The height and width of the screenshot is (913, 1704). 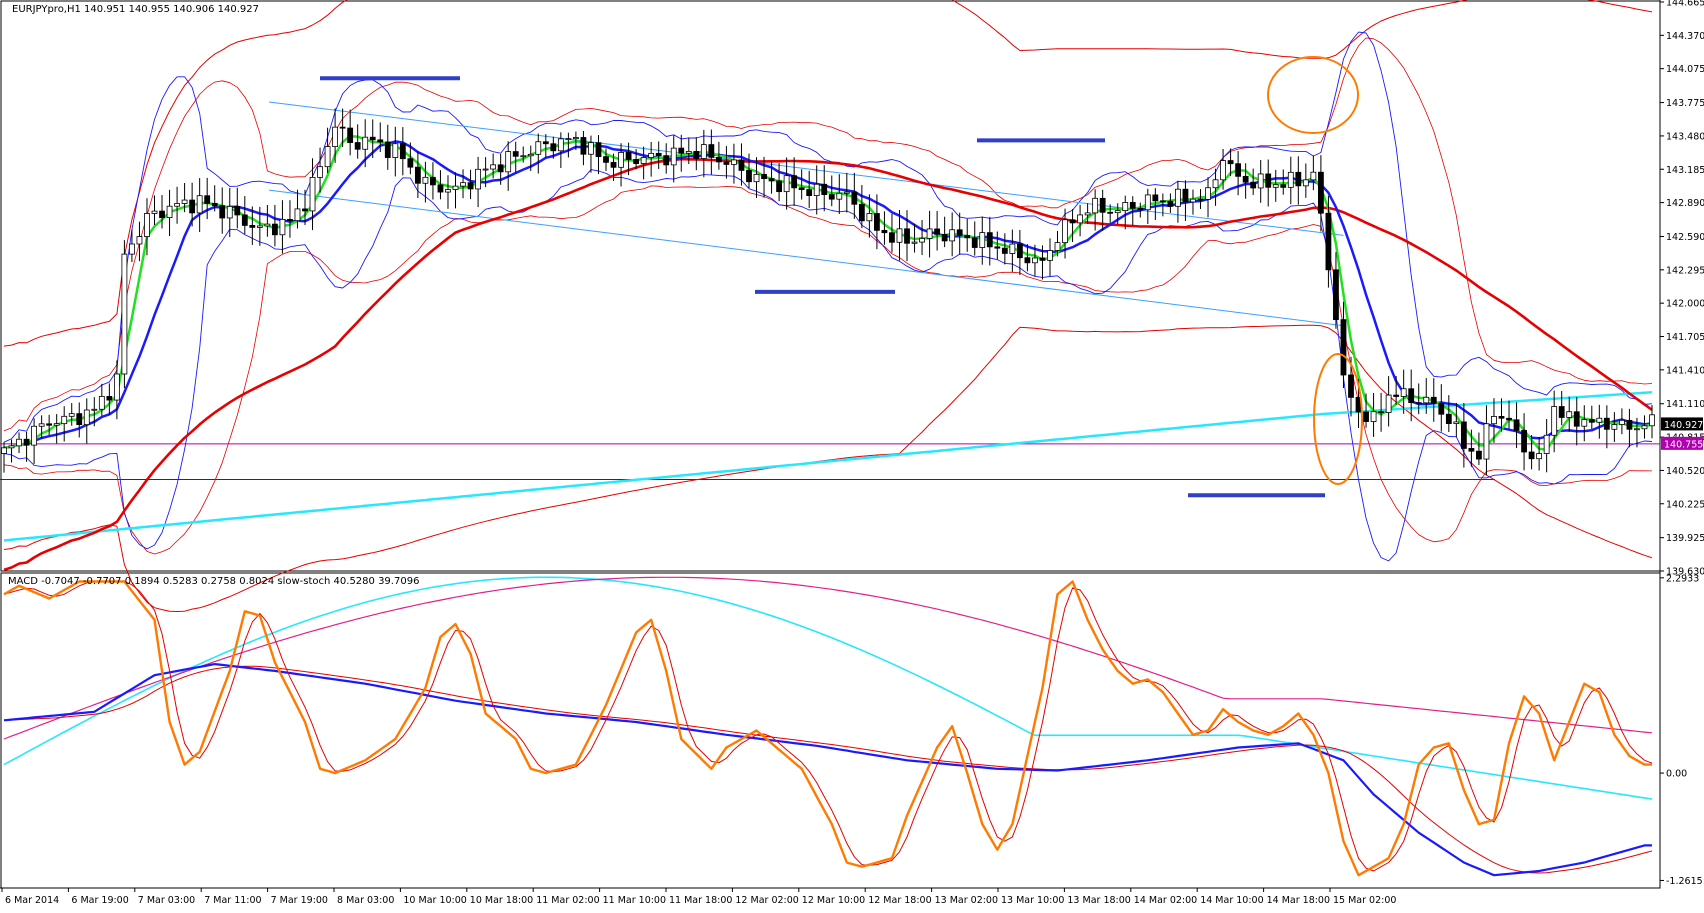 I want to click on price-tick-label: 141.110, so click(x=1685, y=404).